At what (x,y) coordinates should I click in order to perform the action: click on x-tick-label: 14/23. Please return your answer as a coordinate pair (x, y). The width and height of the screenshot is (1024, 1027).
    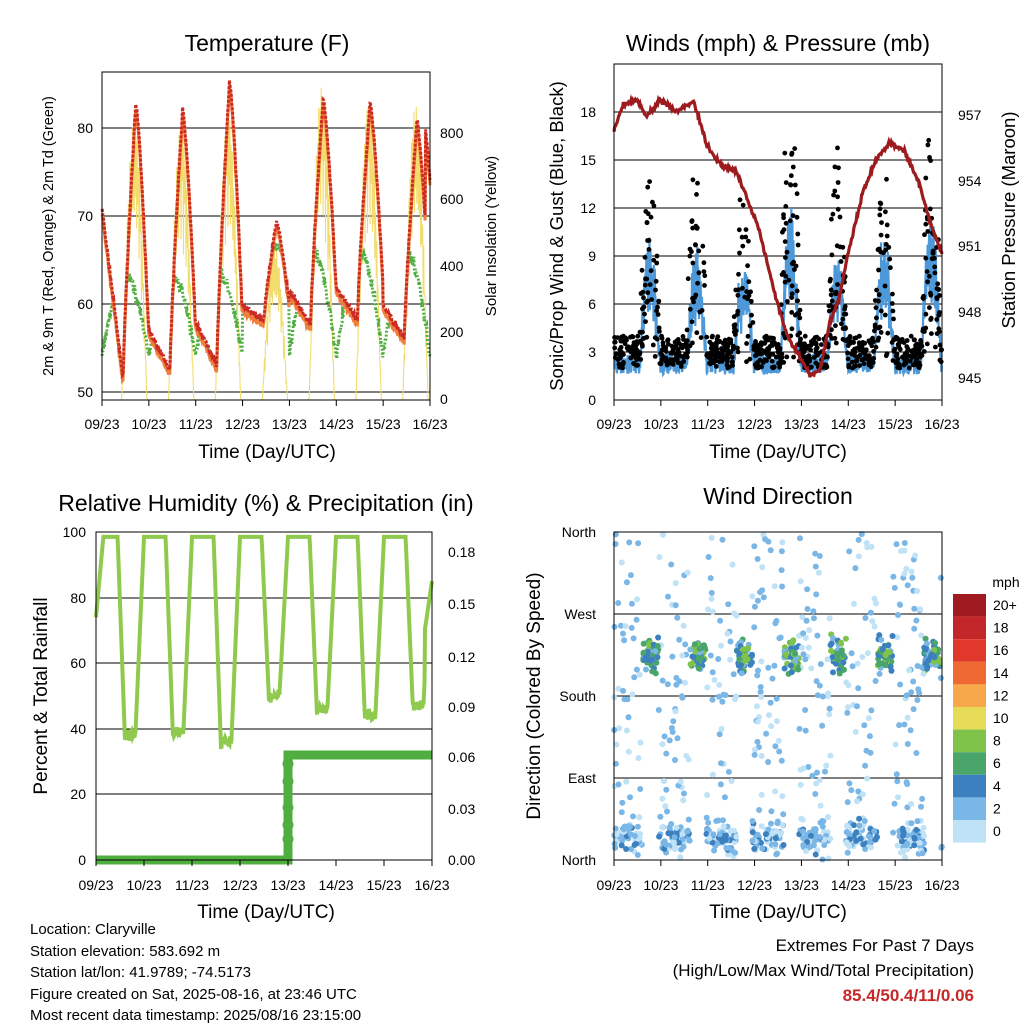
    Looking at the image, I should click on (336, 424).